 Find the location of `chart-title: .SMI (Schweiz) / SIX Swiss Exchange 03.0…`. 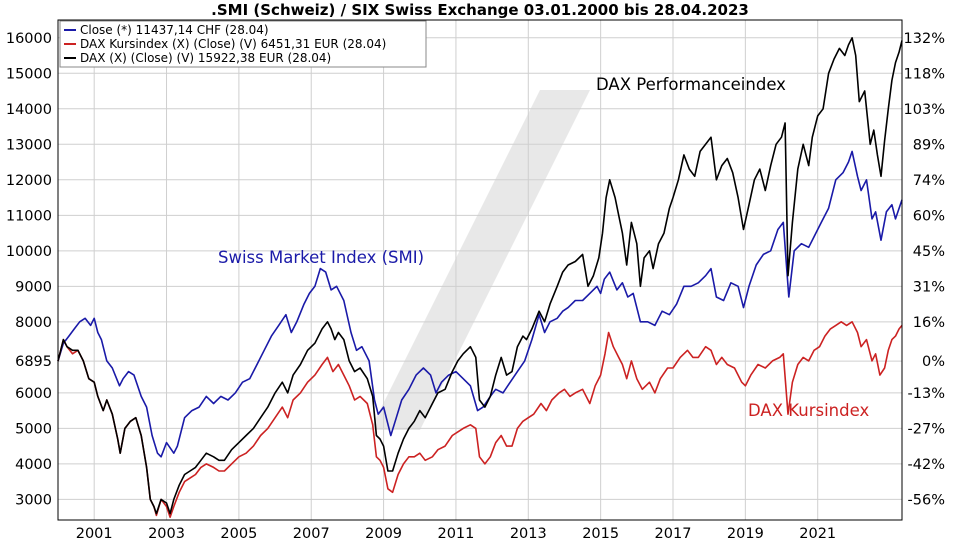

chart-title: .SMI (Schweiz) / SIX Swiss Exchange 03.0… is located at coordinates (480, 10).